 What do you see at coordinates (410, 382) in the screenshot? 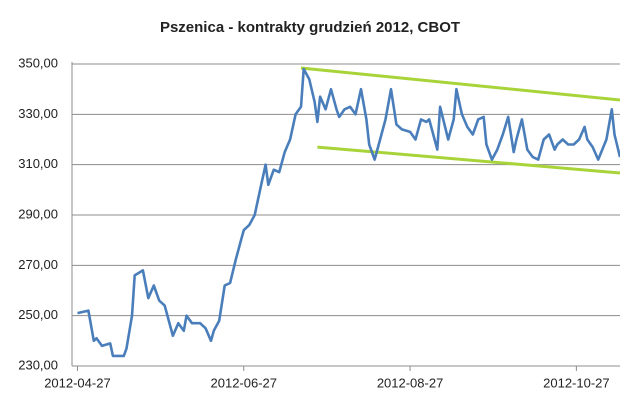
I see `x-tick-label: 2012-08-27` at bounding box center [410, 382].